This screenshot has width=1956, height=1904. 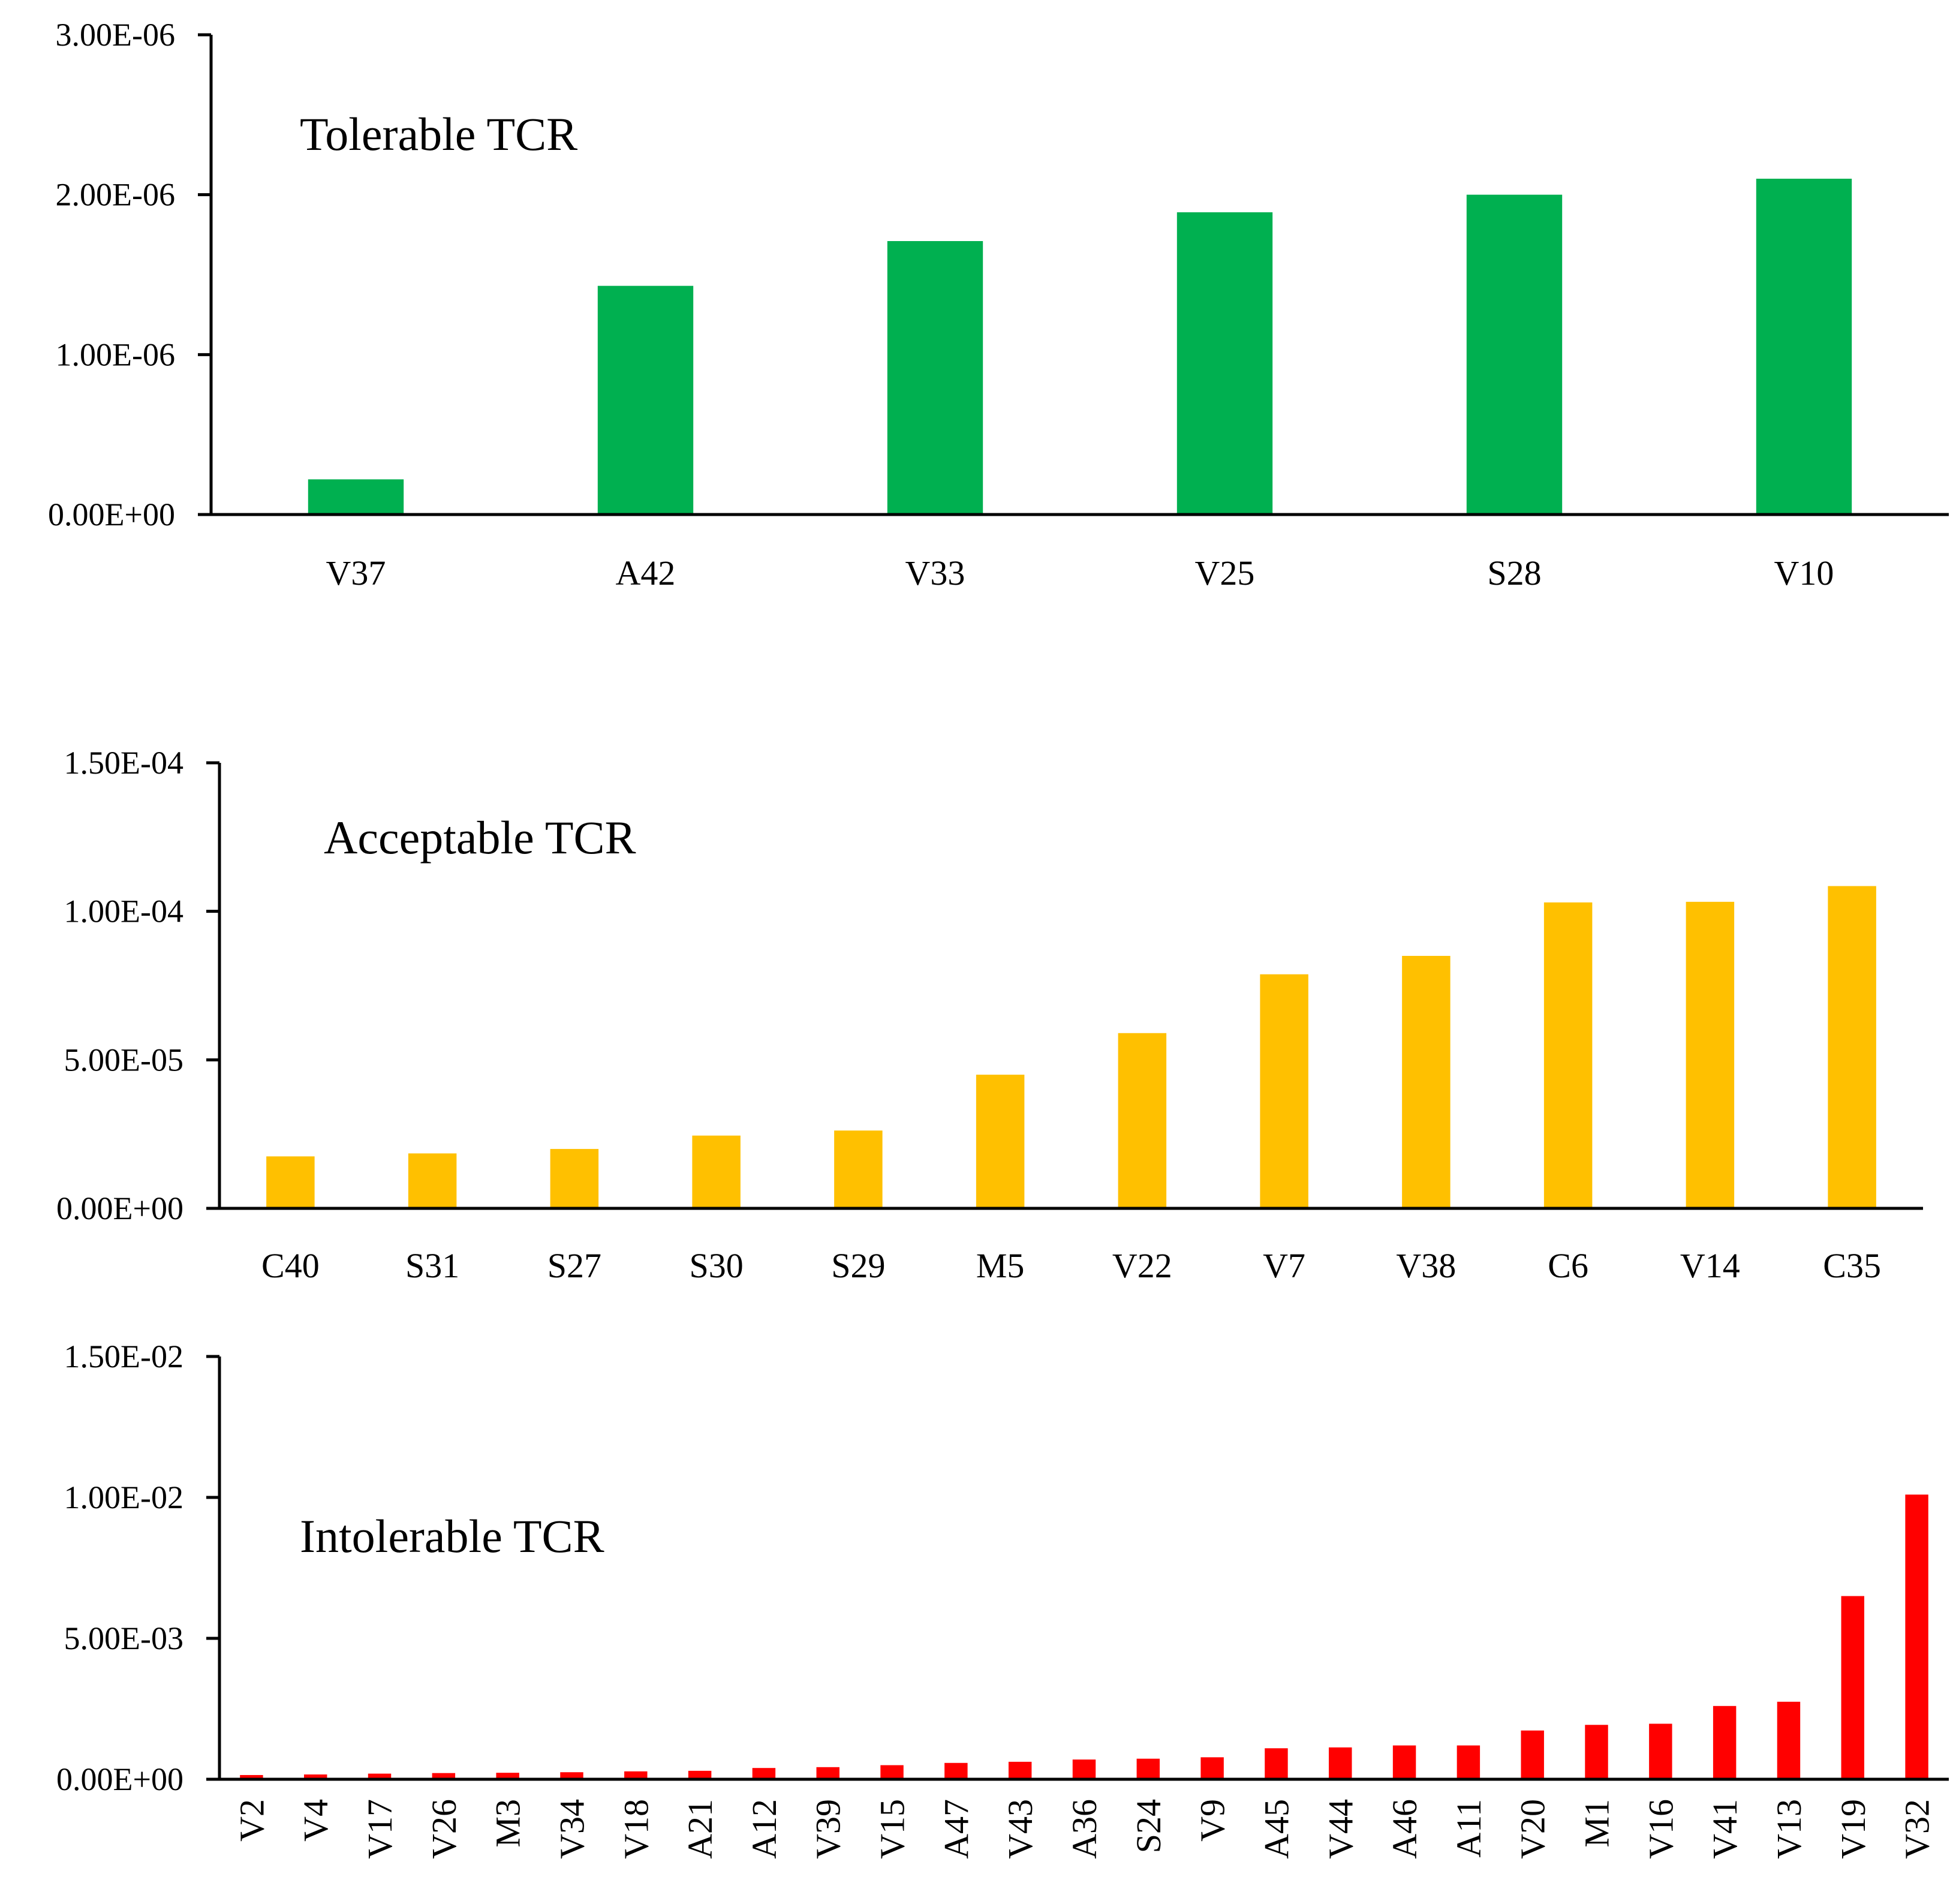 I want to click on bar-v2, so click(x=251, y=1777).